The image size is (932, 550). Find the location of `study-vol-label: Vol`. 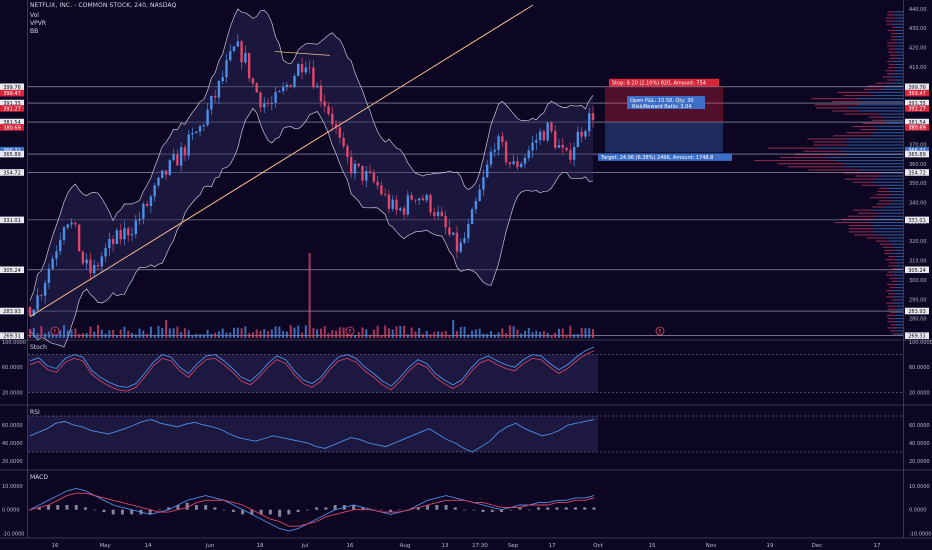

study-vol-label: Vol is located at coordinates (34, 15).